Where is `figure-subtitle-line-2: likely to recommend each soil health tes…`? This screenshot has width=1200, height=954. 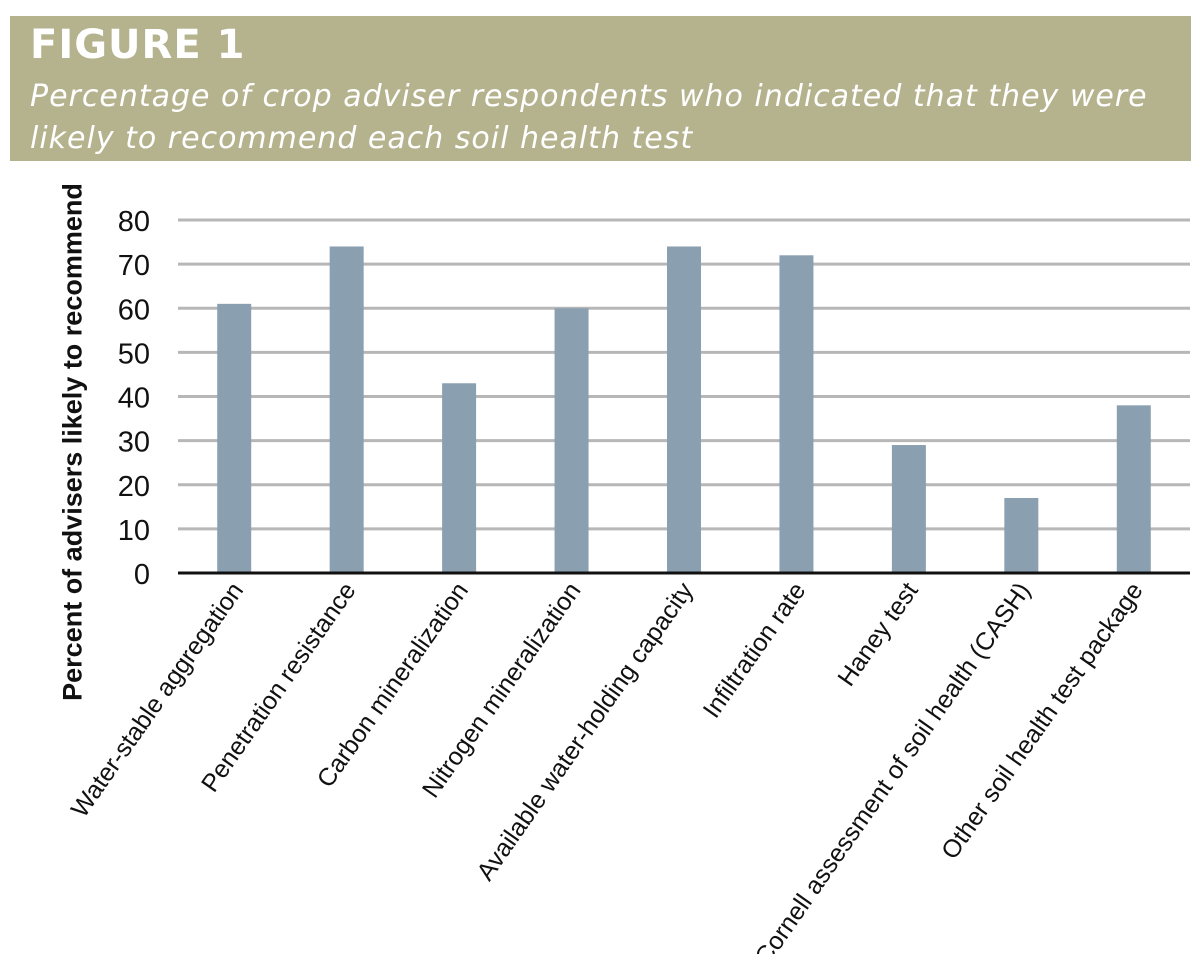 figure-subtitle-line-2: likely to recommend each soil health tes… is located at coordinates (362, 138).